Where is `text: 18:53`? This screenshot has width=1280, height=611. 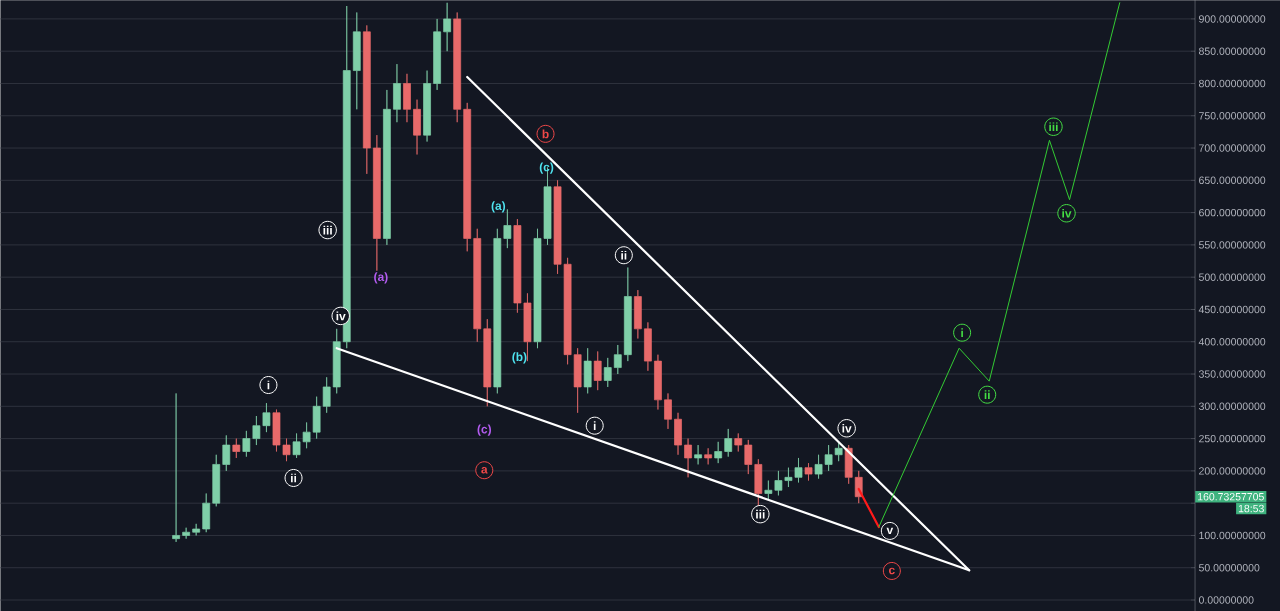
text: 18:53 is located at coordinates (1251, 508).